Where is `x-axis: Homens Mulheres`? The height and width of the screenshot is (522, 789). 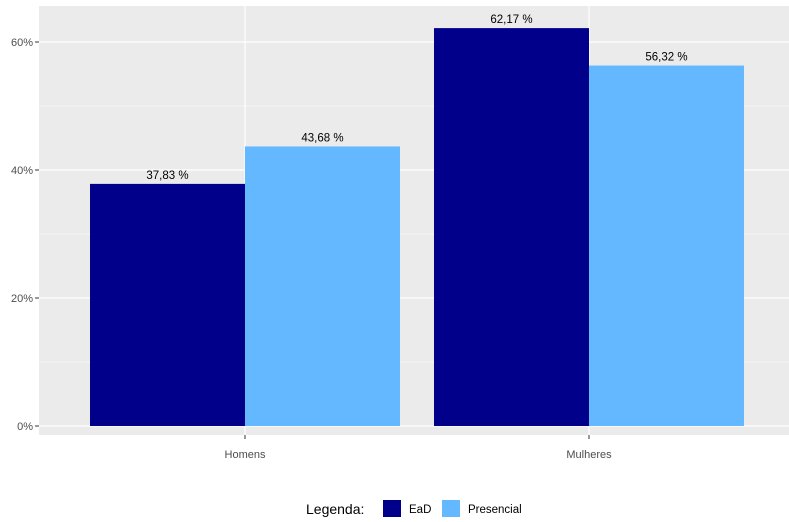 x-axis: Homens Mulheres is located at coordinates (419, 448).